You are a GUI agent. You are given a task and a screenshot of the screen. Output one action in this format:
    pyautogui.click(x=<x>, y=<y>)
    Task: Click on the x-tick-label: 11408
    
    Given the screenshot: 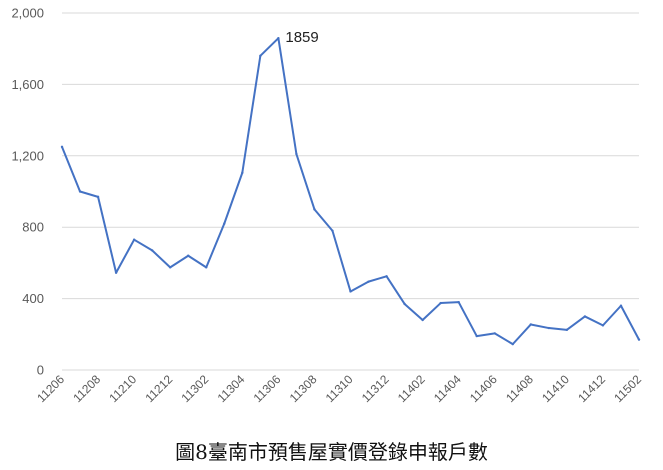 What is the action you would take?
    pyautogui.click(x=519, y=388)
    